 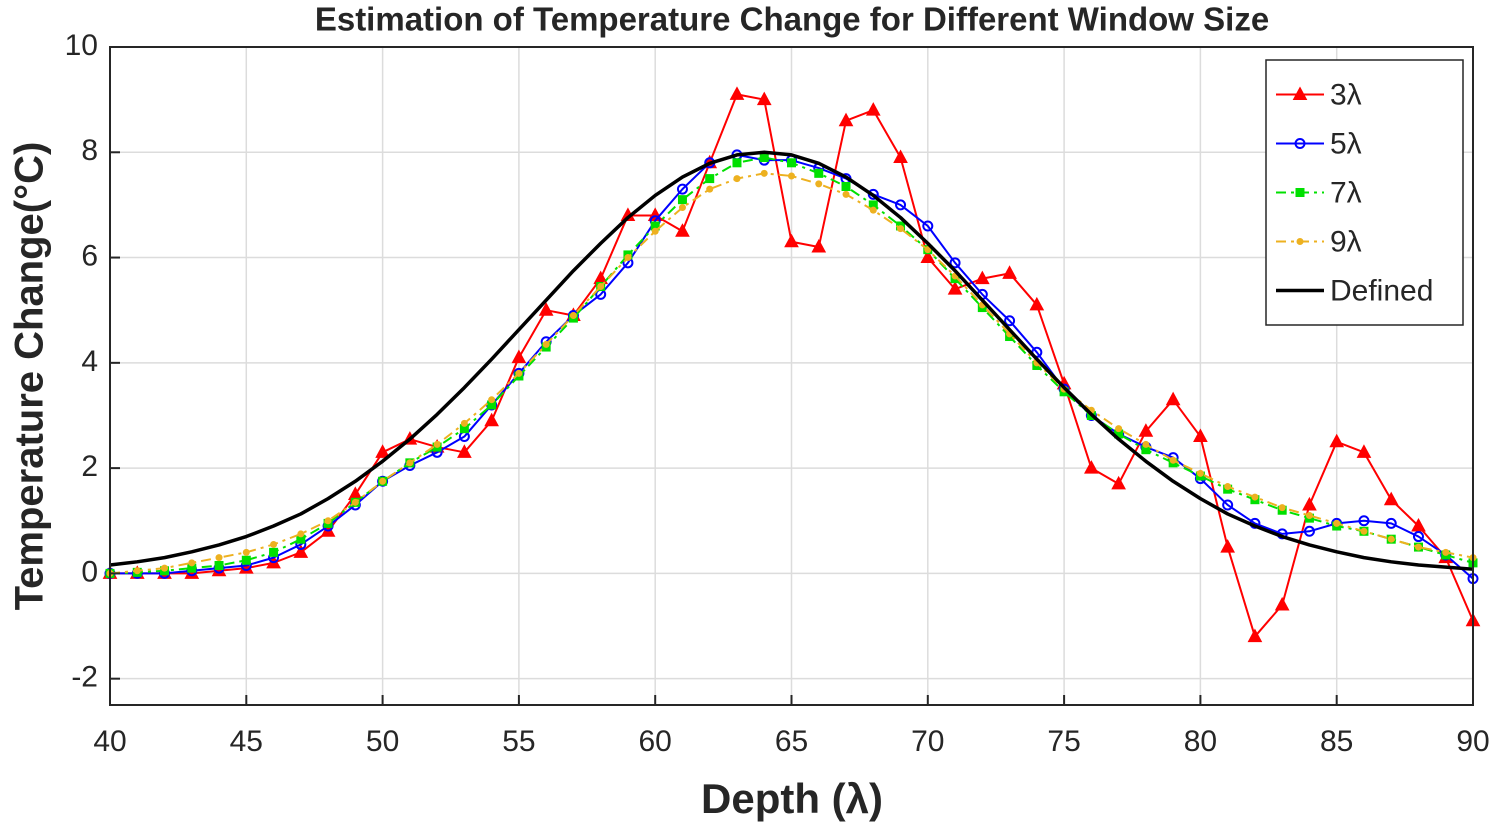 What do you see at coordinates (89, 466) in the screenshot?
I see `y-tick-label: 2` at bounding box center [89, 466].